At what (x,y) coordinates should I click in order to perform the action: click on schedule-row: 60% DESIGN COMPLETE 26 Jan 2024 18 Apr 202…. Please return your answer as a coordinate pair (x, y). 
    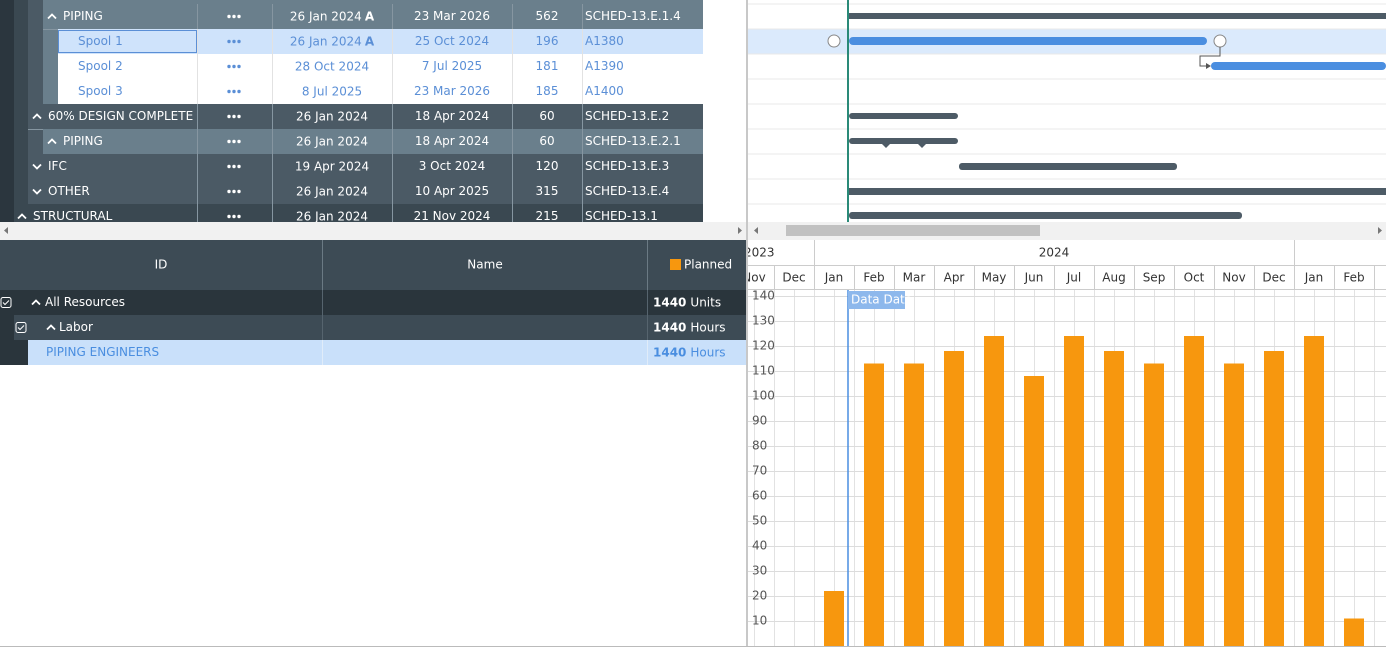
    Looking at the image, I should click on (365, 117).